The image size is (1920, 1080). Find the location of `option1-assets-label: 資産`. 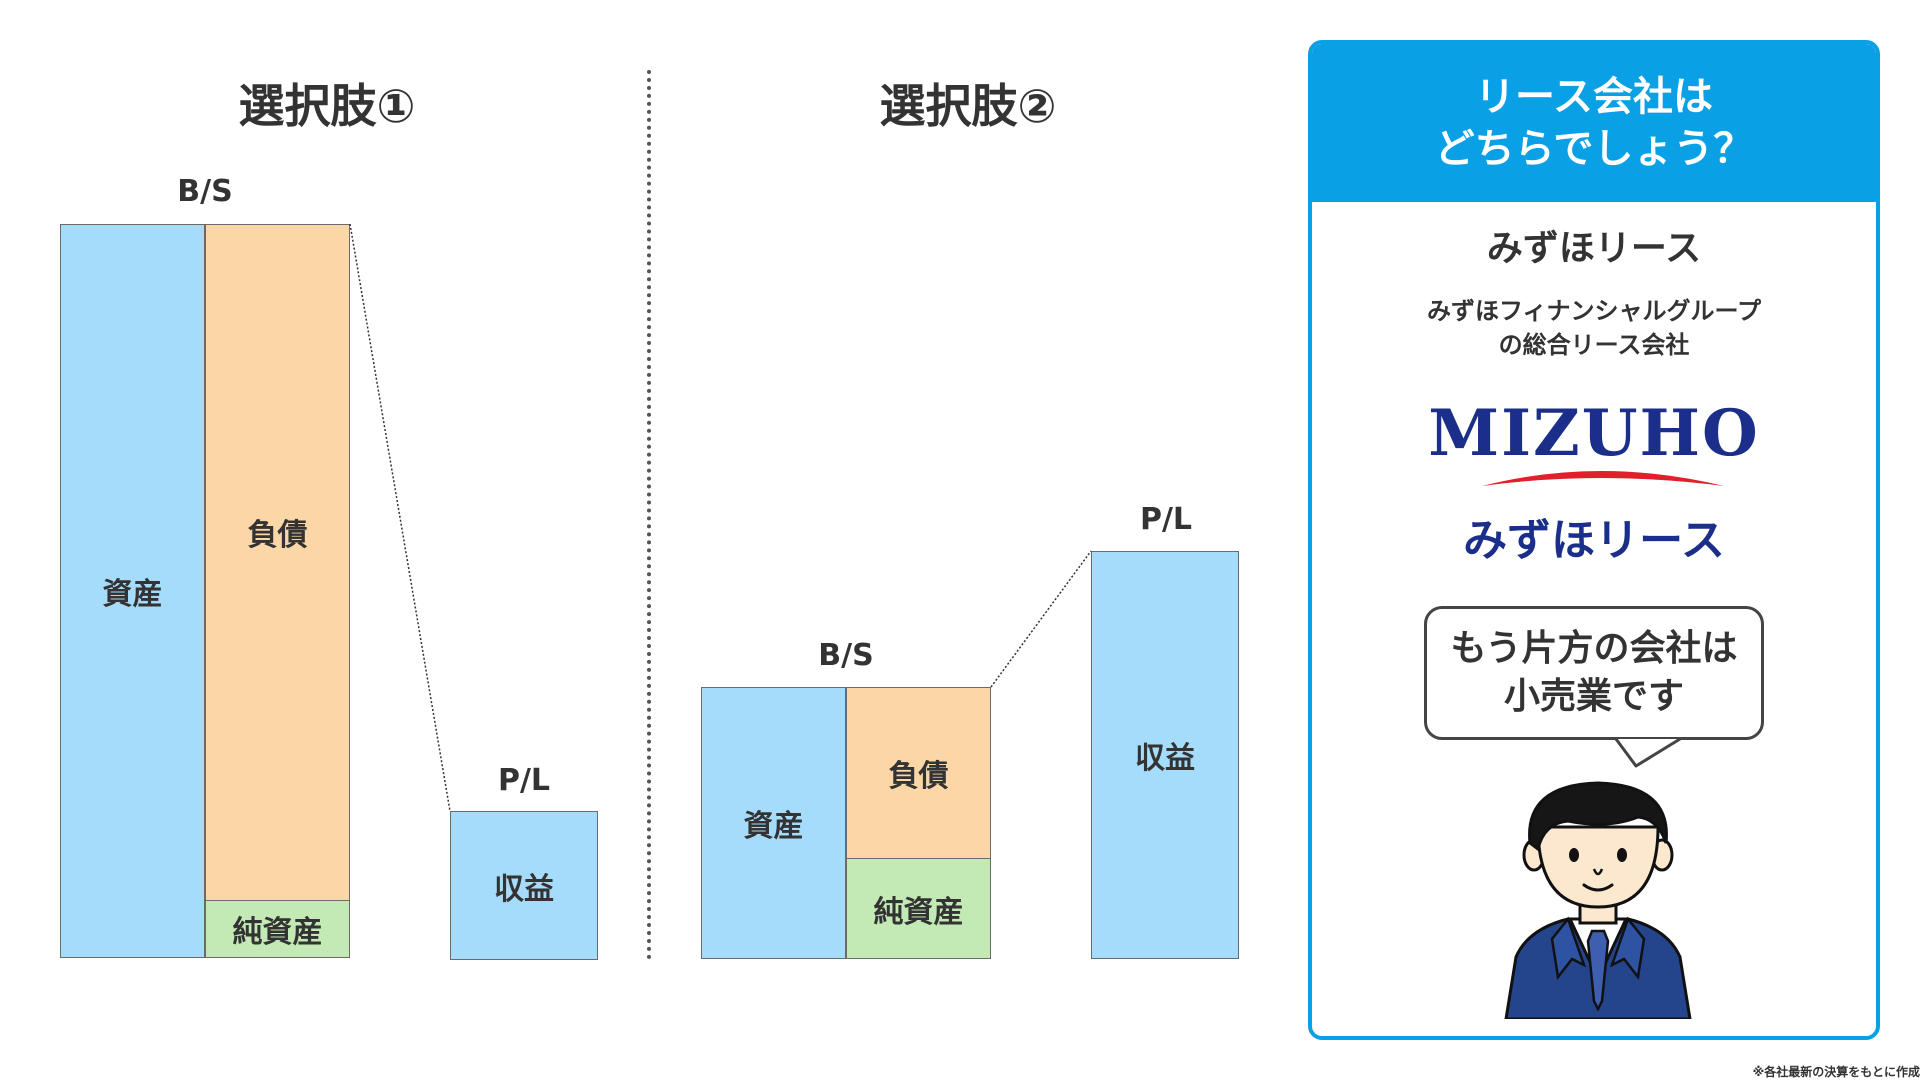

option1-assets-label: 資産 is located at coordinates (132, 594).